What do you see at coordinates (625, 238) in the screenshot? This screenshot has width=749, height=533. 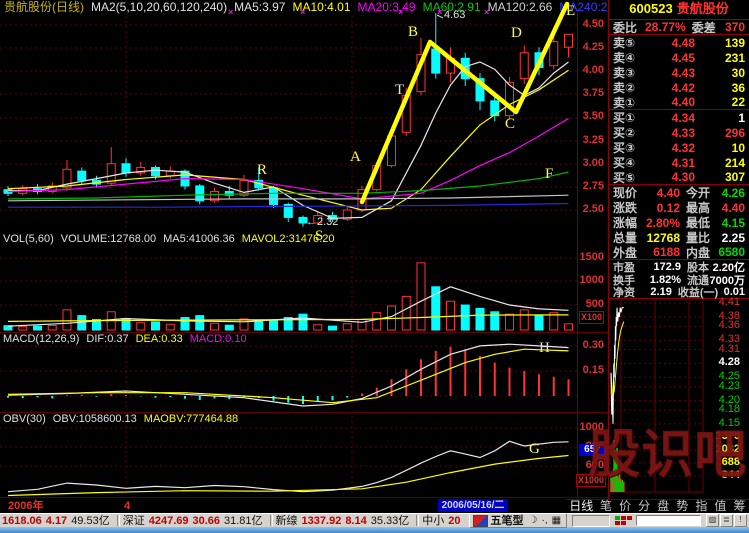 I see `label: 总量` at bounding box center [625, 238].